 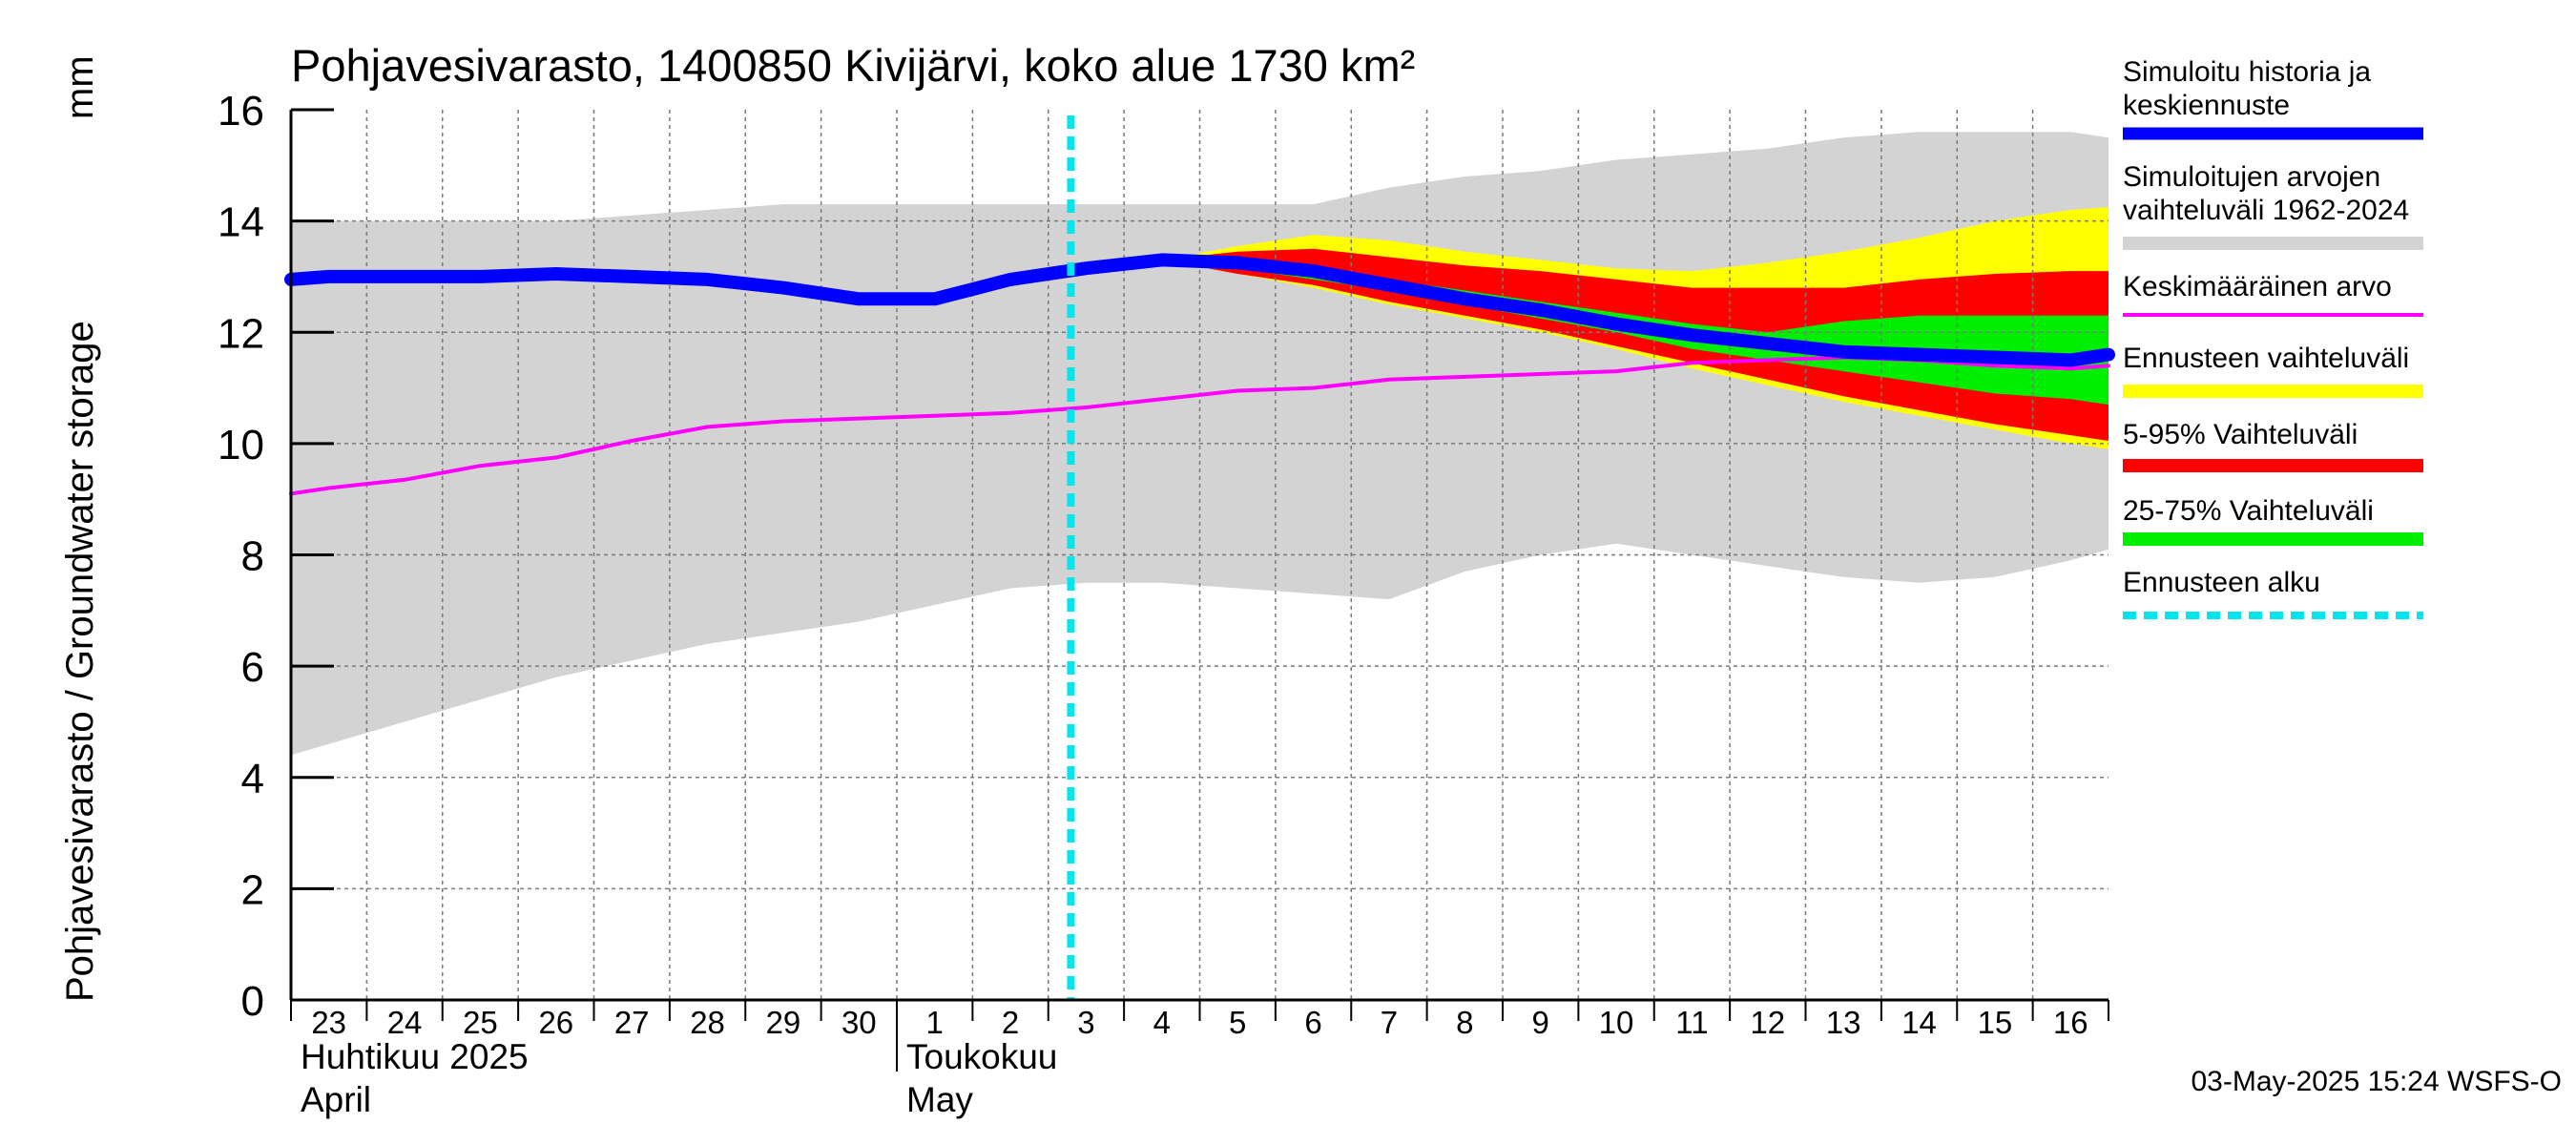 I want to click on y-tick-label: 6, so click(x=252, y=667).